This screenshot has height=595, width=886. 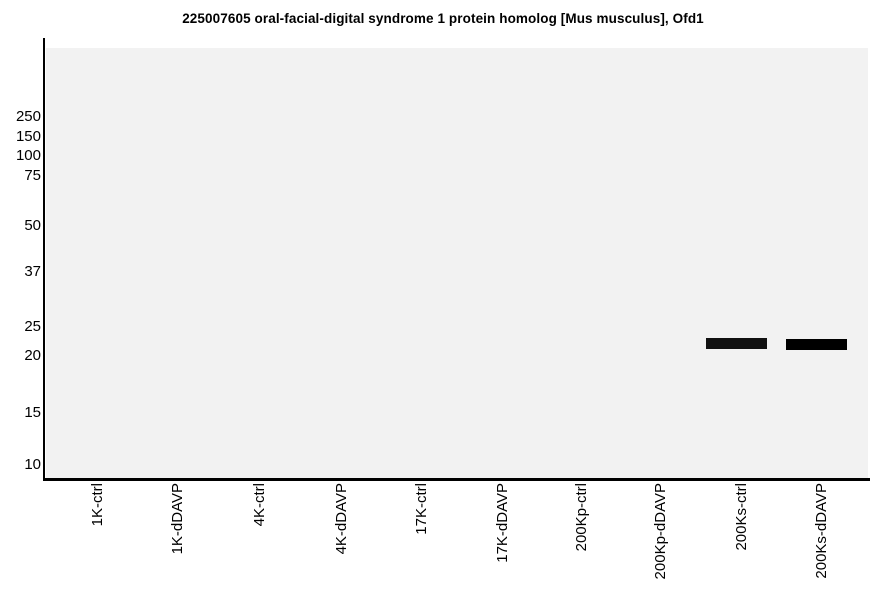 I want to click on y-tick-label: 37, so click(x=32, y=271).